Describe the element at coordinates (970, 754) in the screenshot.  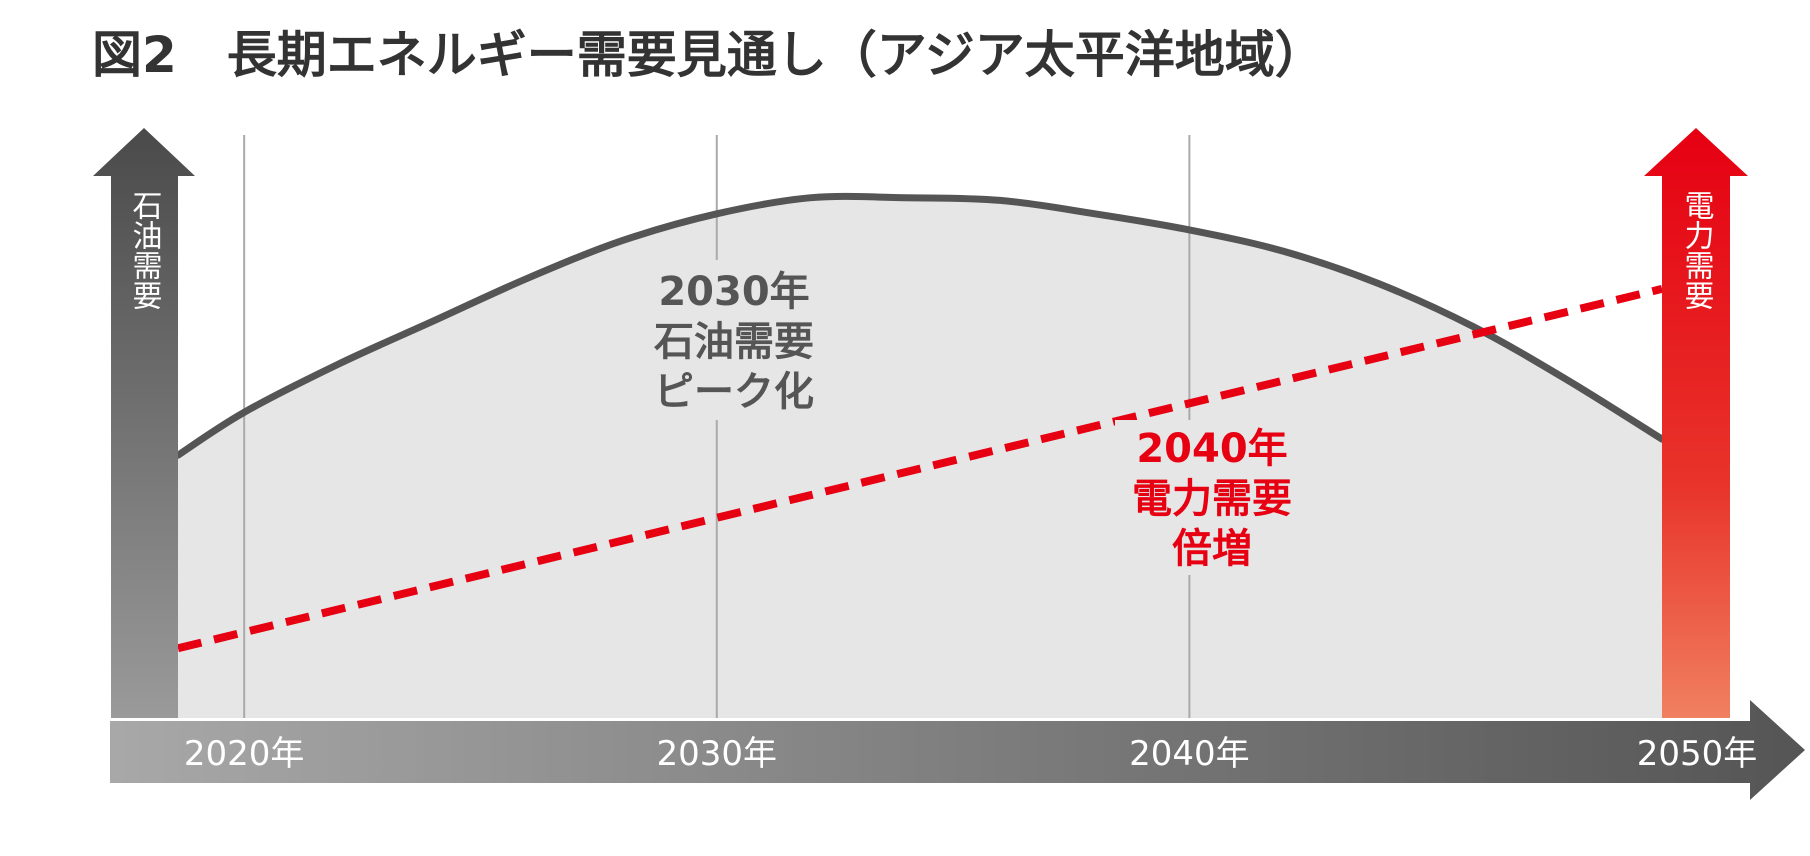
I see `x-tick-labels: 2020年 2030年 2040年 2050年` at that location.